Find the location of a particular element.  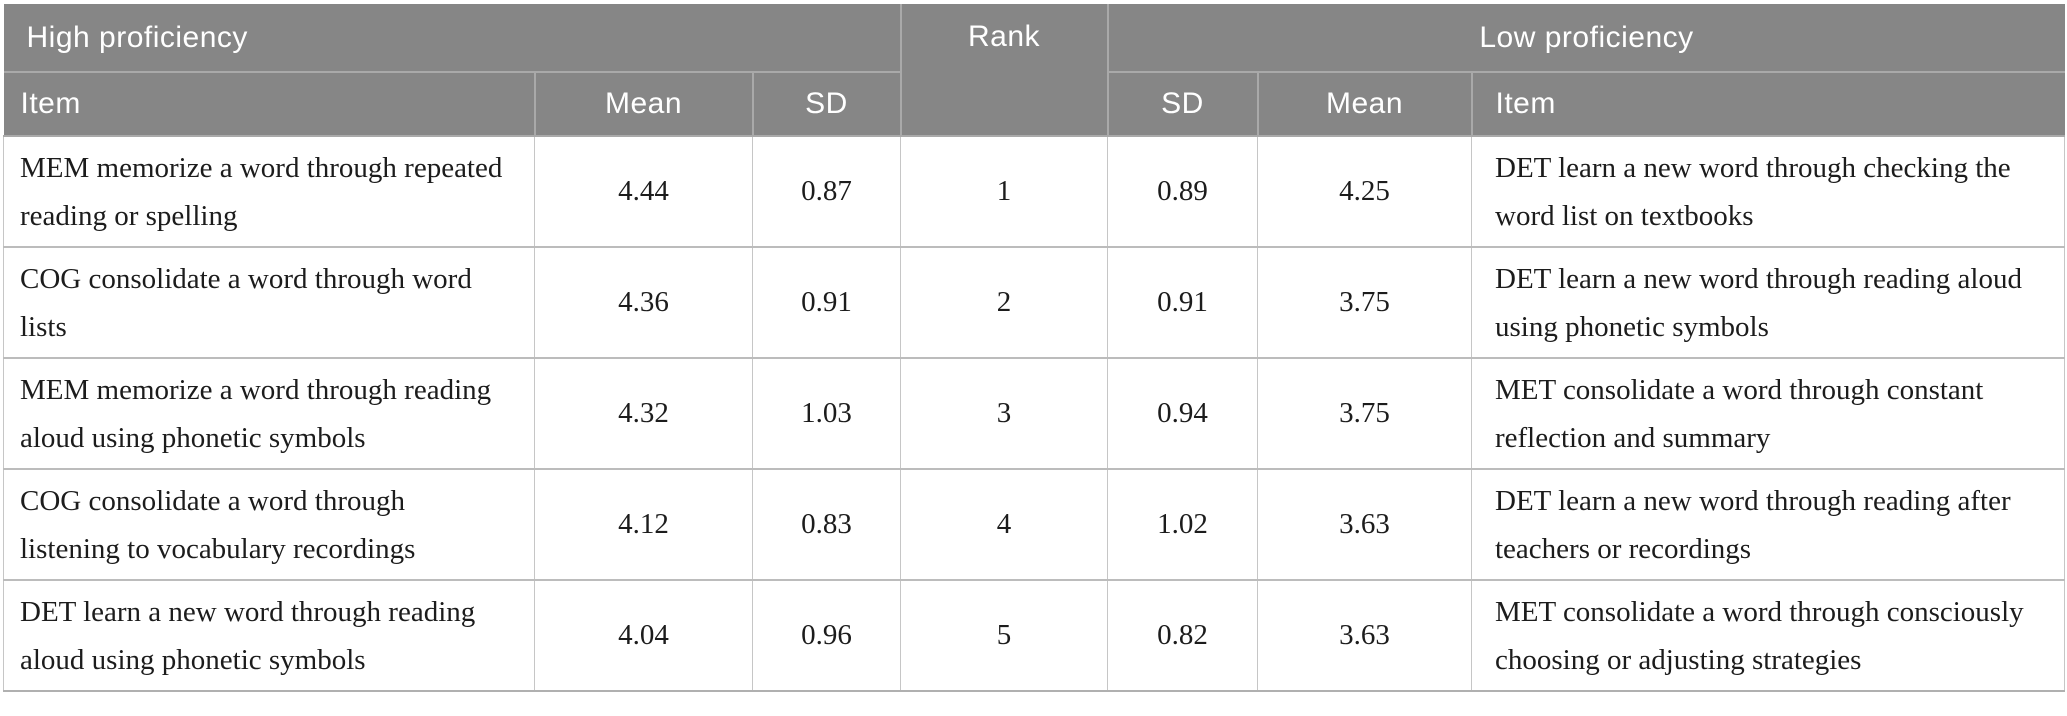

cell-rank: 4 is located at coordinates (1004, 524).